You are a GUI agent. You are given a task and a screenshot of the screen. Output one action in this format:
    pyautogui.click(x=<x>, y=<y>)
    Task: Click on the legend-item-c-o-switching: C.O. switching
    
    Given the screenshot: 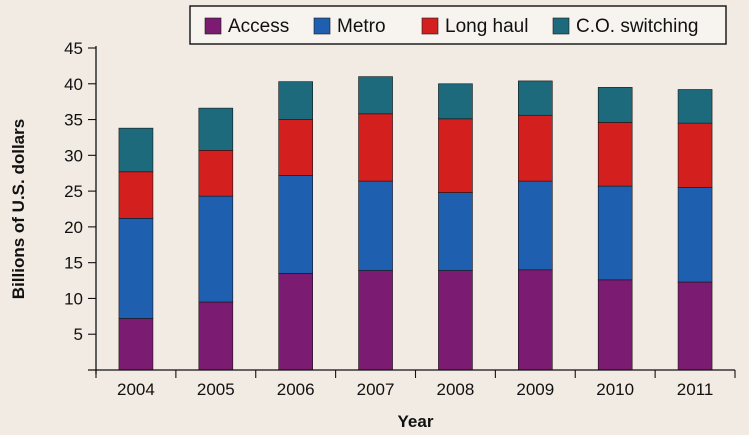 What is the action you would take?
    pyautogui.click(x=625, y=26)
    